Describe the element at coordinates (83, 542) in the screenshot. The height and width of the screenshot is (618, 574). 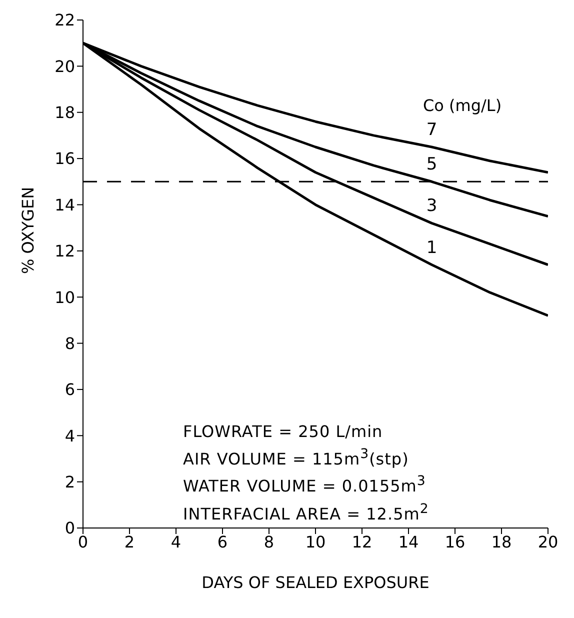
I see `x-tick-label: 0` at that location.